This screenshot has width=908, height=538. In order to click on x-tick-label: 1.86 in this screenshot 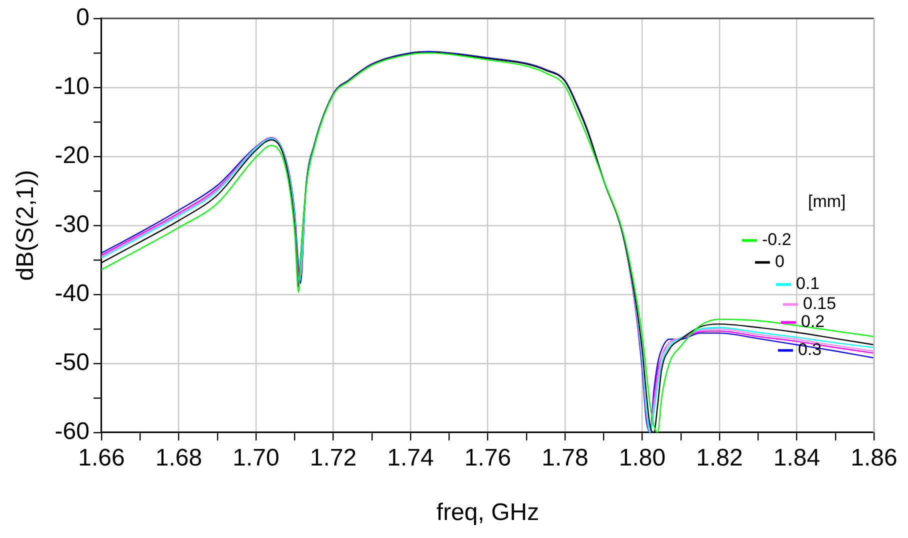, I will do `click(874, 458)`.